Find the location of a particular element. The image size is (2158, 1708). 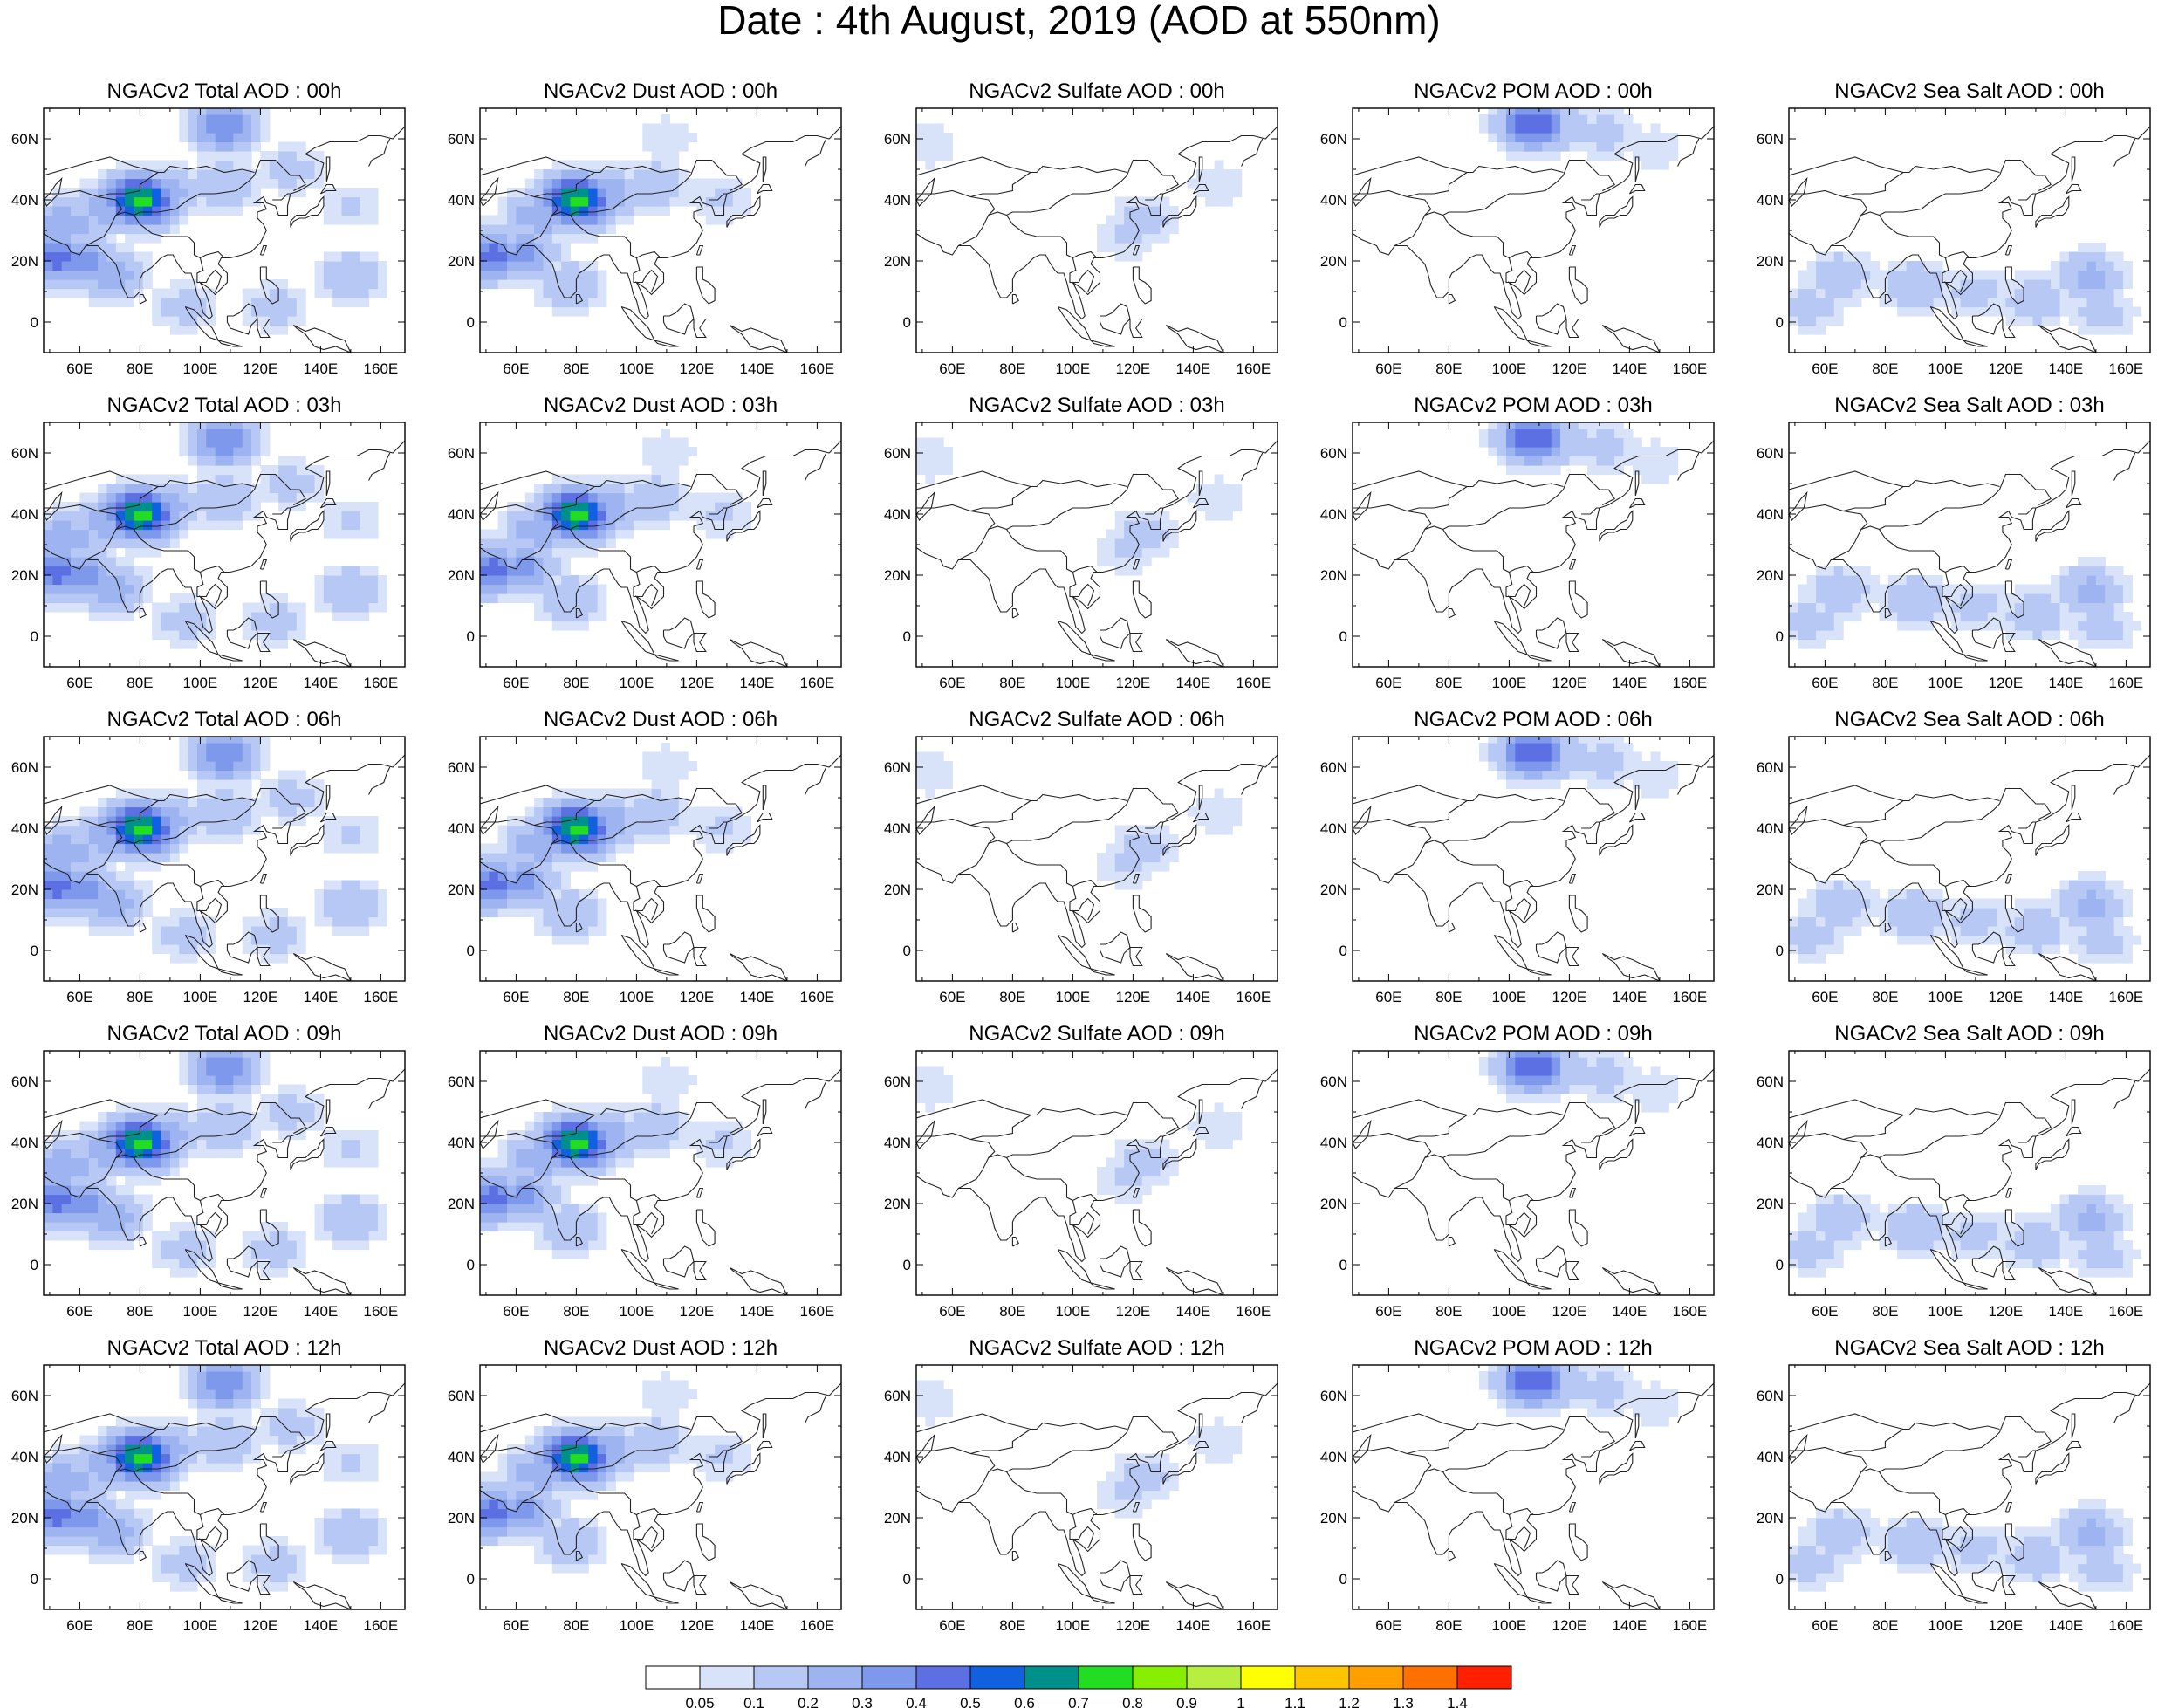

y-tick-label: 20N is located at coordinates (897, 575).